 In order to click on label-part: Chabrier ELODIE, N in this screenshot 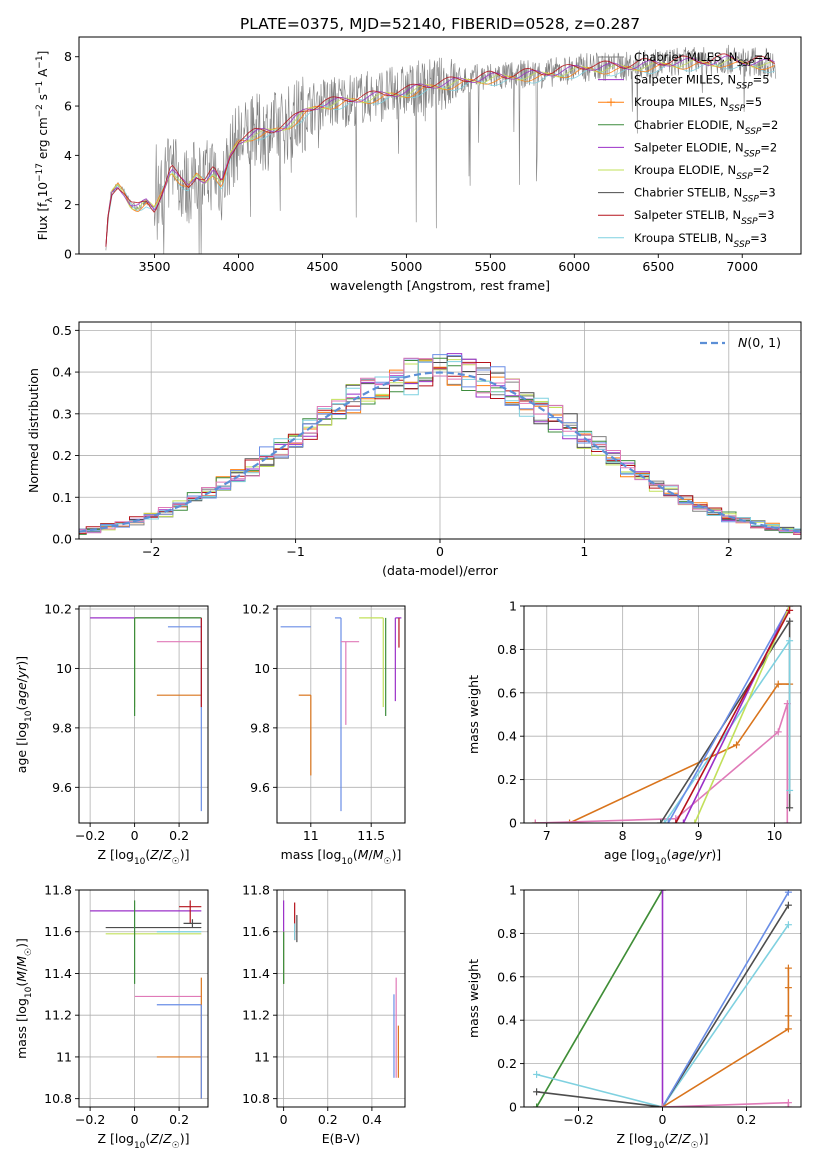, I will do `click(689, 125)`.